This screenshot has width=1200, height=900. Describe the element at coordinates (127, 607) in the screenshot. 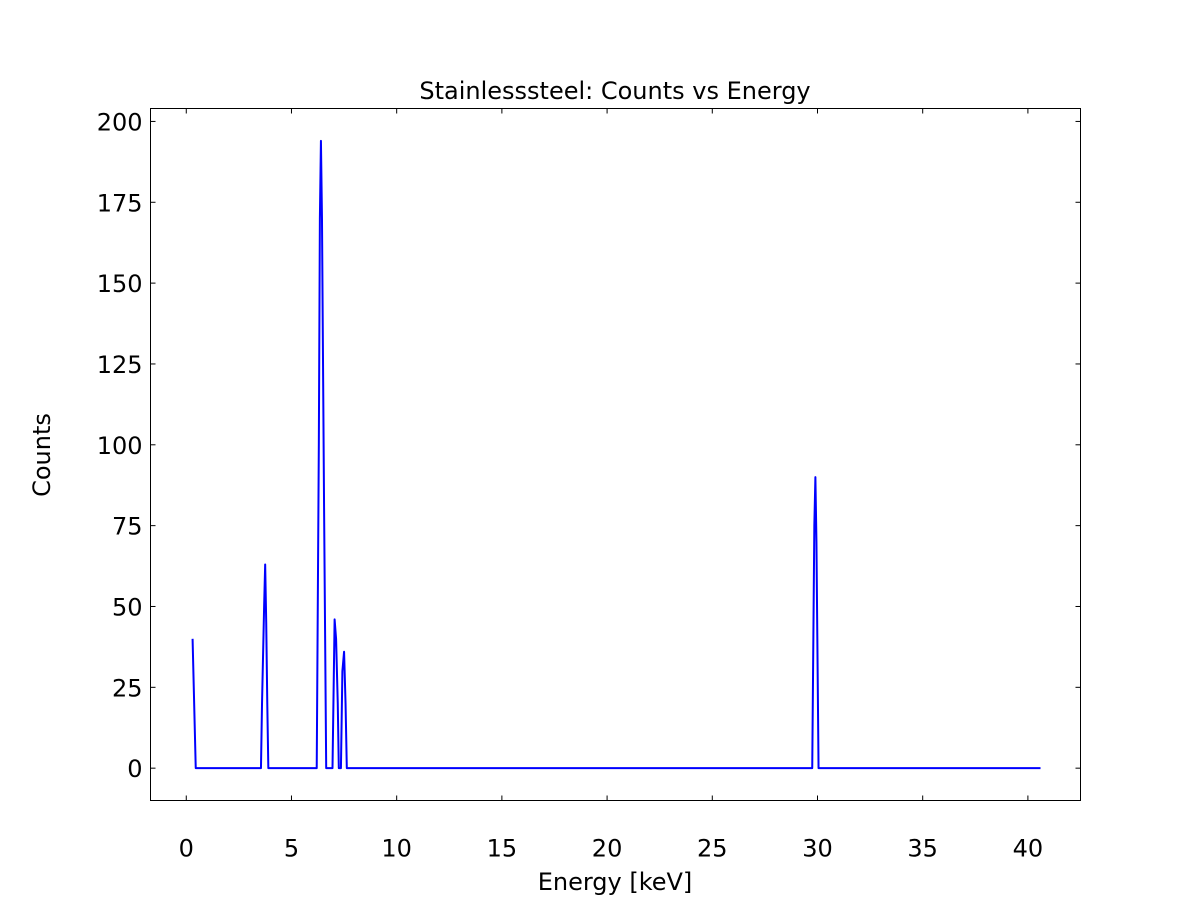

I see `y-tick-label: 50` at that location.